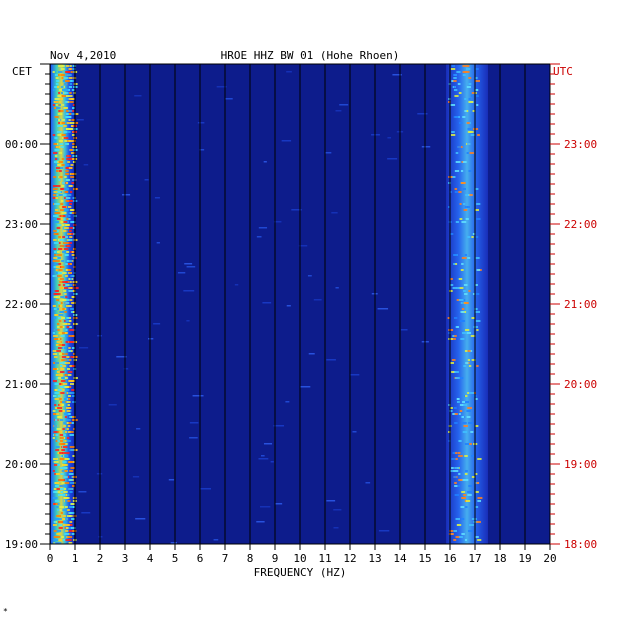  Describe the element at coordinates (83, 55) in the screenshot. I see `chart-date: Nov 4,2010` at that location.